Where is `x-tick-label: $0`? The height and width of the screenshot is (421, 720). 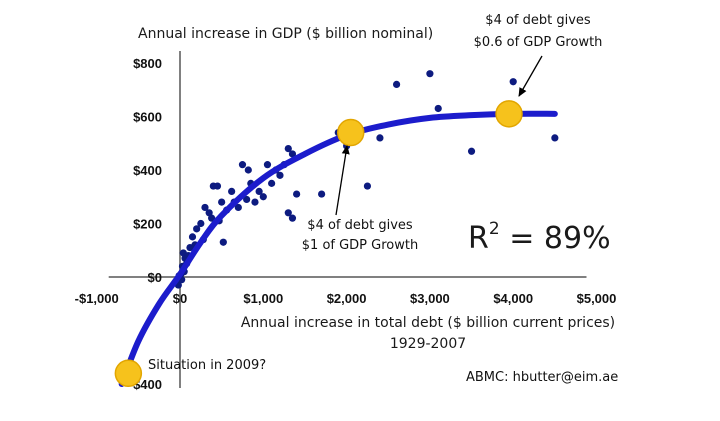 x-tick-label: $0 is located at coordinates (180, 298).